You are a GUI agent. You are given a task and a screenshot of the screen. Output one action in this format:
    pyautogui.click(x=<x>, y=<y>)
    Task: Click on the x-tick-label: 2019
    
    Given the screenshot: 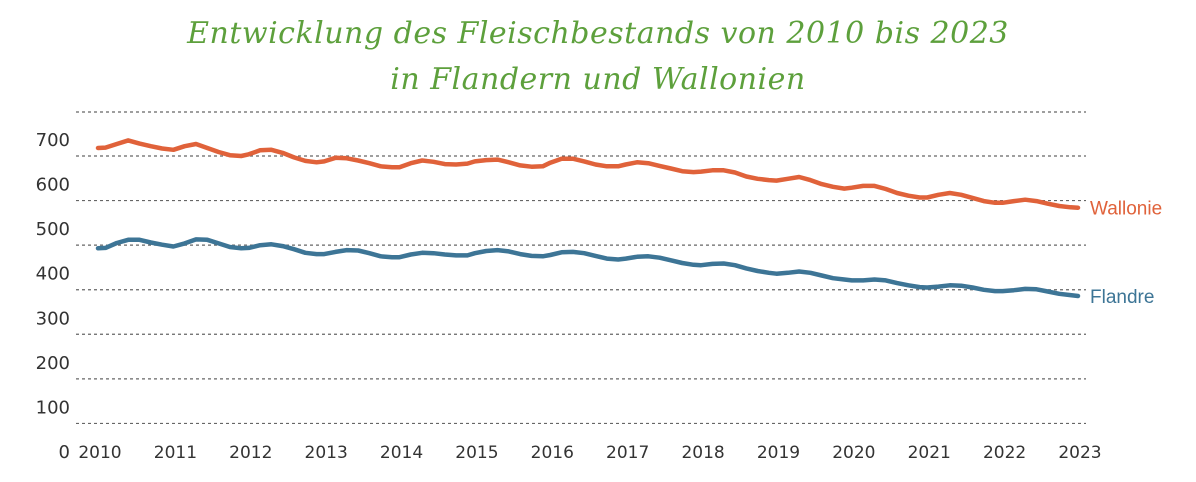 What is the action you would take?
    pyautogui.click(x=778, y=453)
    